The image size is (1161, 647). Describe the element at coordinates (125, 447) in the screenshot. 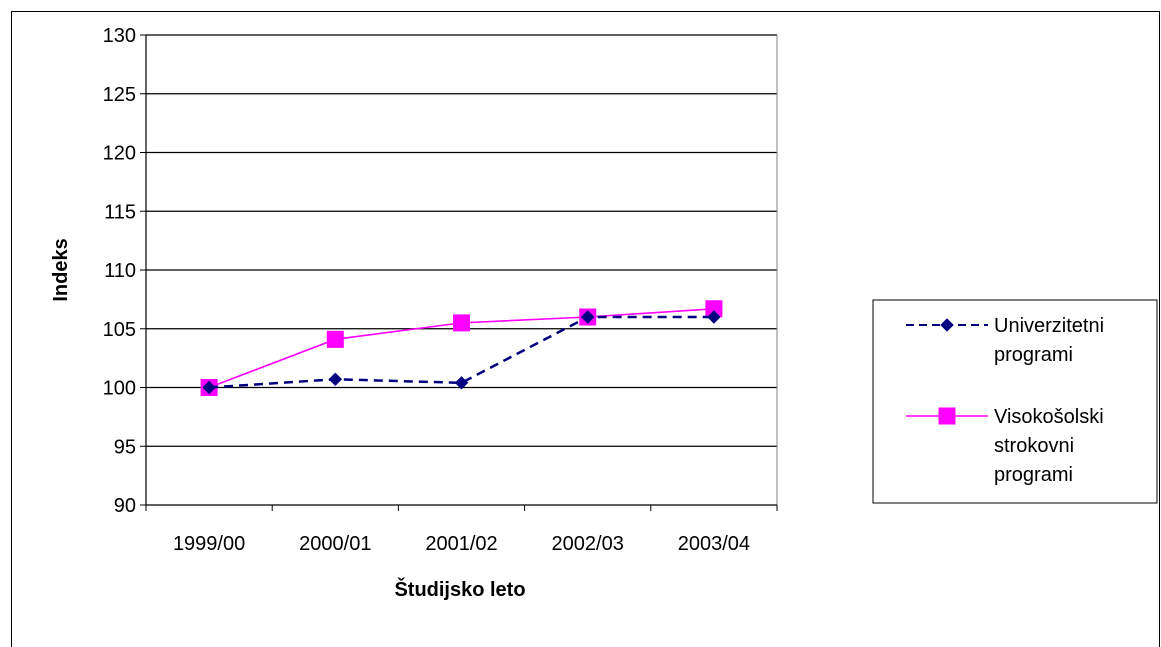

I see `y-tick-label: 95` at that location.